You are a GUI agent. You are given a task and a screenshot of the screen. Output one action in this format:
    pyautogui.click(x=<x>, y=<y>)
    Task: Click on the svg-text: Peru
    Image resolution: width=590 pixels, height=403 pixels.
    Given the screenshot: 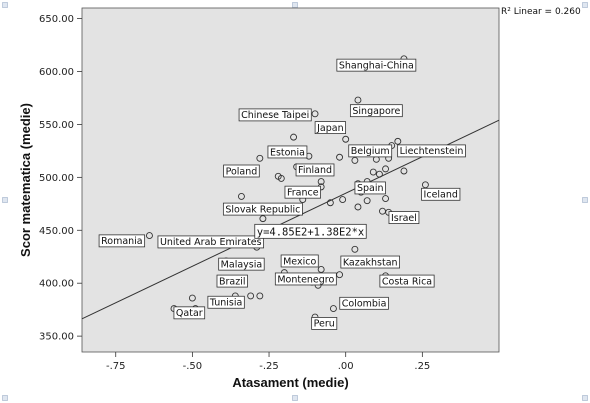 What is the action you would take?
    pyautogui.click(x=324, y=324)
    